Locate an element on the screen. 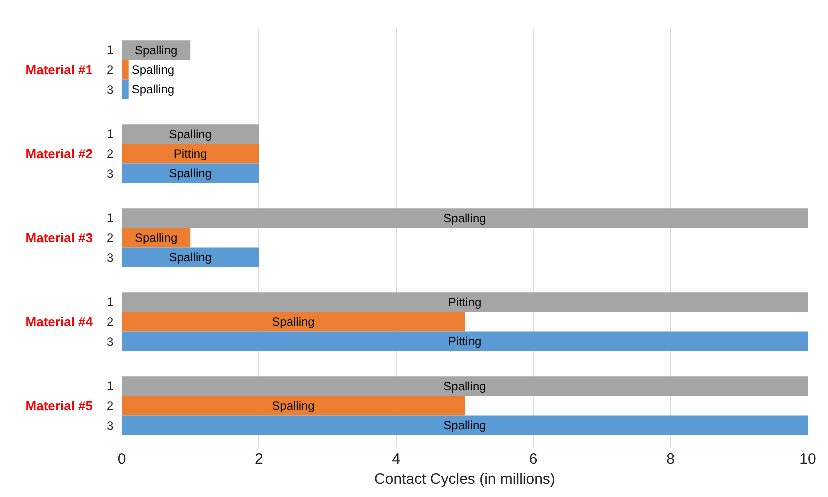 Image resolution: width=828 pixels, height=497 pixels. series-label: 2 is located at coordinates (110, 70).